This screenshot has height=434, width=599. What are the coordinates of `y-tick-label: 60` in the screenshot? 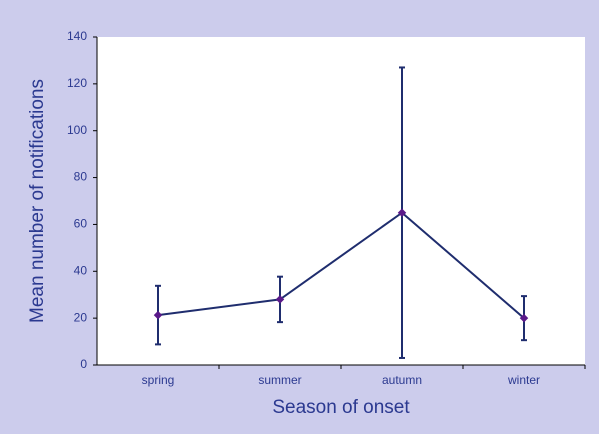 It's located at (81, 224).